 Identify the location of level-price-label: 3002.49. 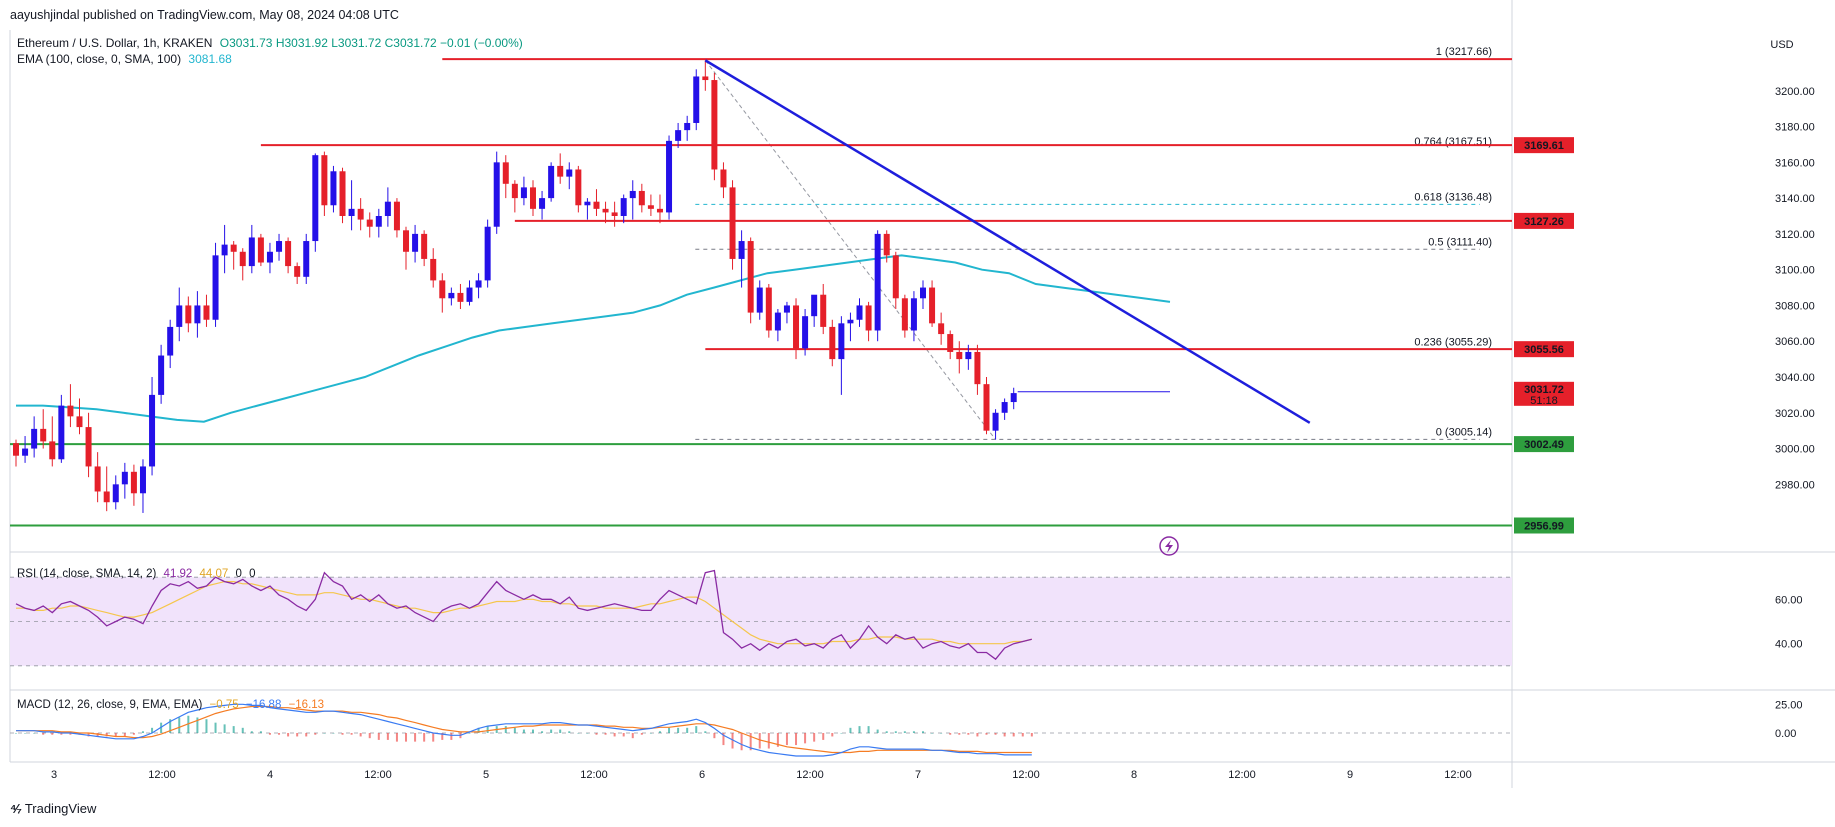
(1544, 445).